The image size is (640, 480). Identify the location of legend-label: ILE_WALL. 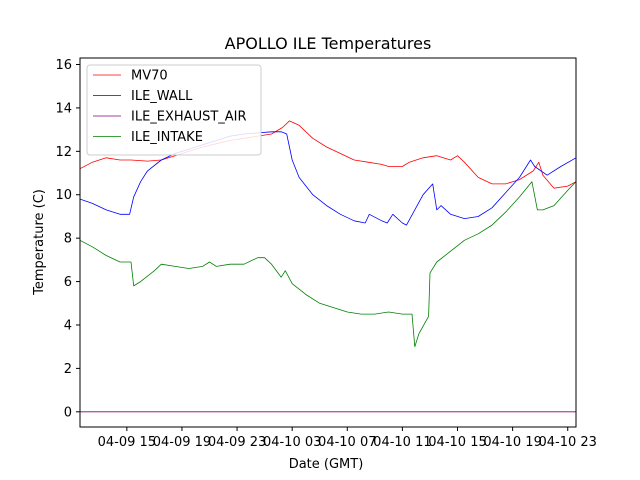
(162, 96).